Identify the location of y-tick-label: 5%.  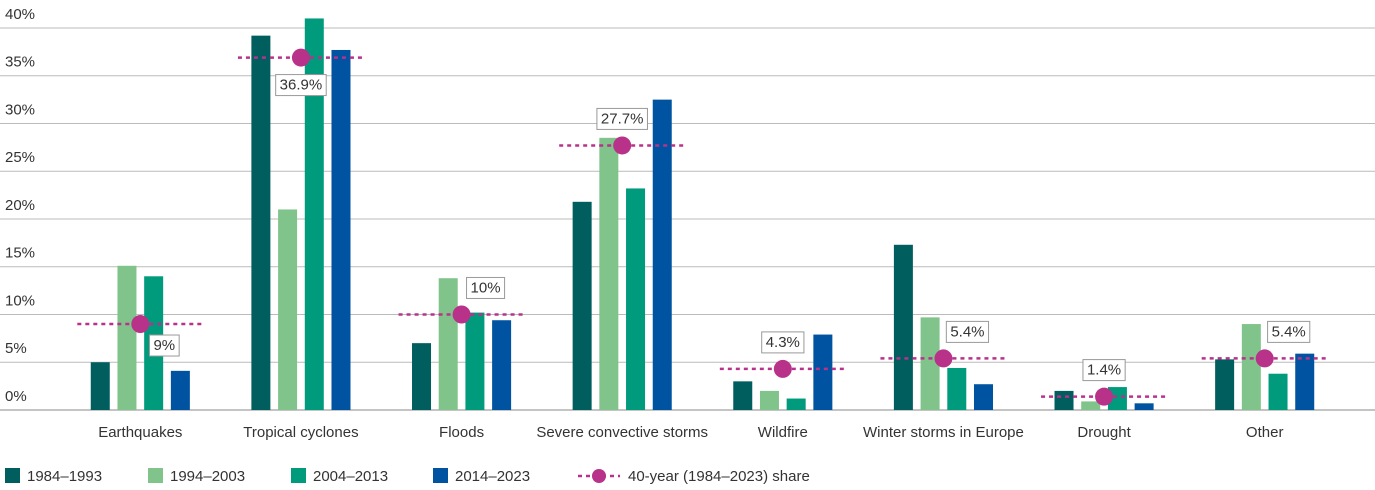
(16, 348).